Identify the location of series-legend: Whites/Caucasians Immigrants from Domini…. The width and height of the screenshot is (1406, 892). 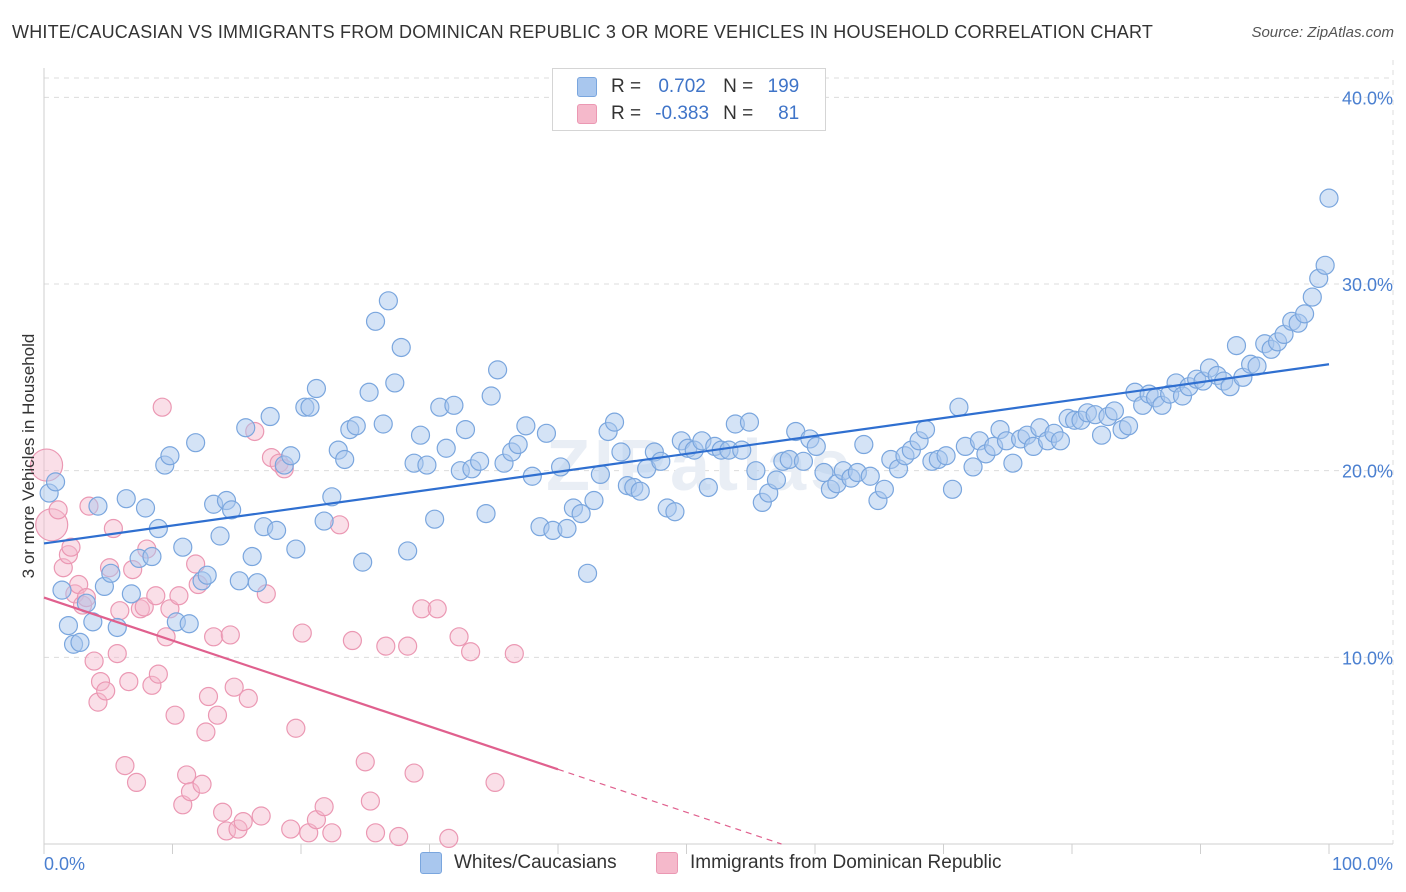
(703, 865).